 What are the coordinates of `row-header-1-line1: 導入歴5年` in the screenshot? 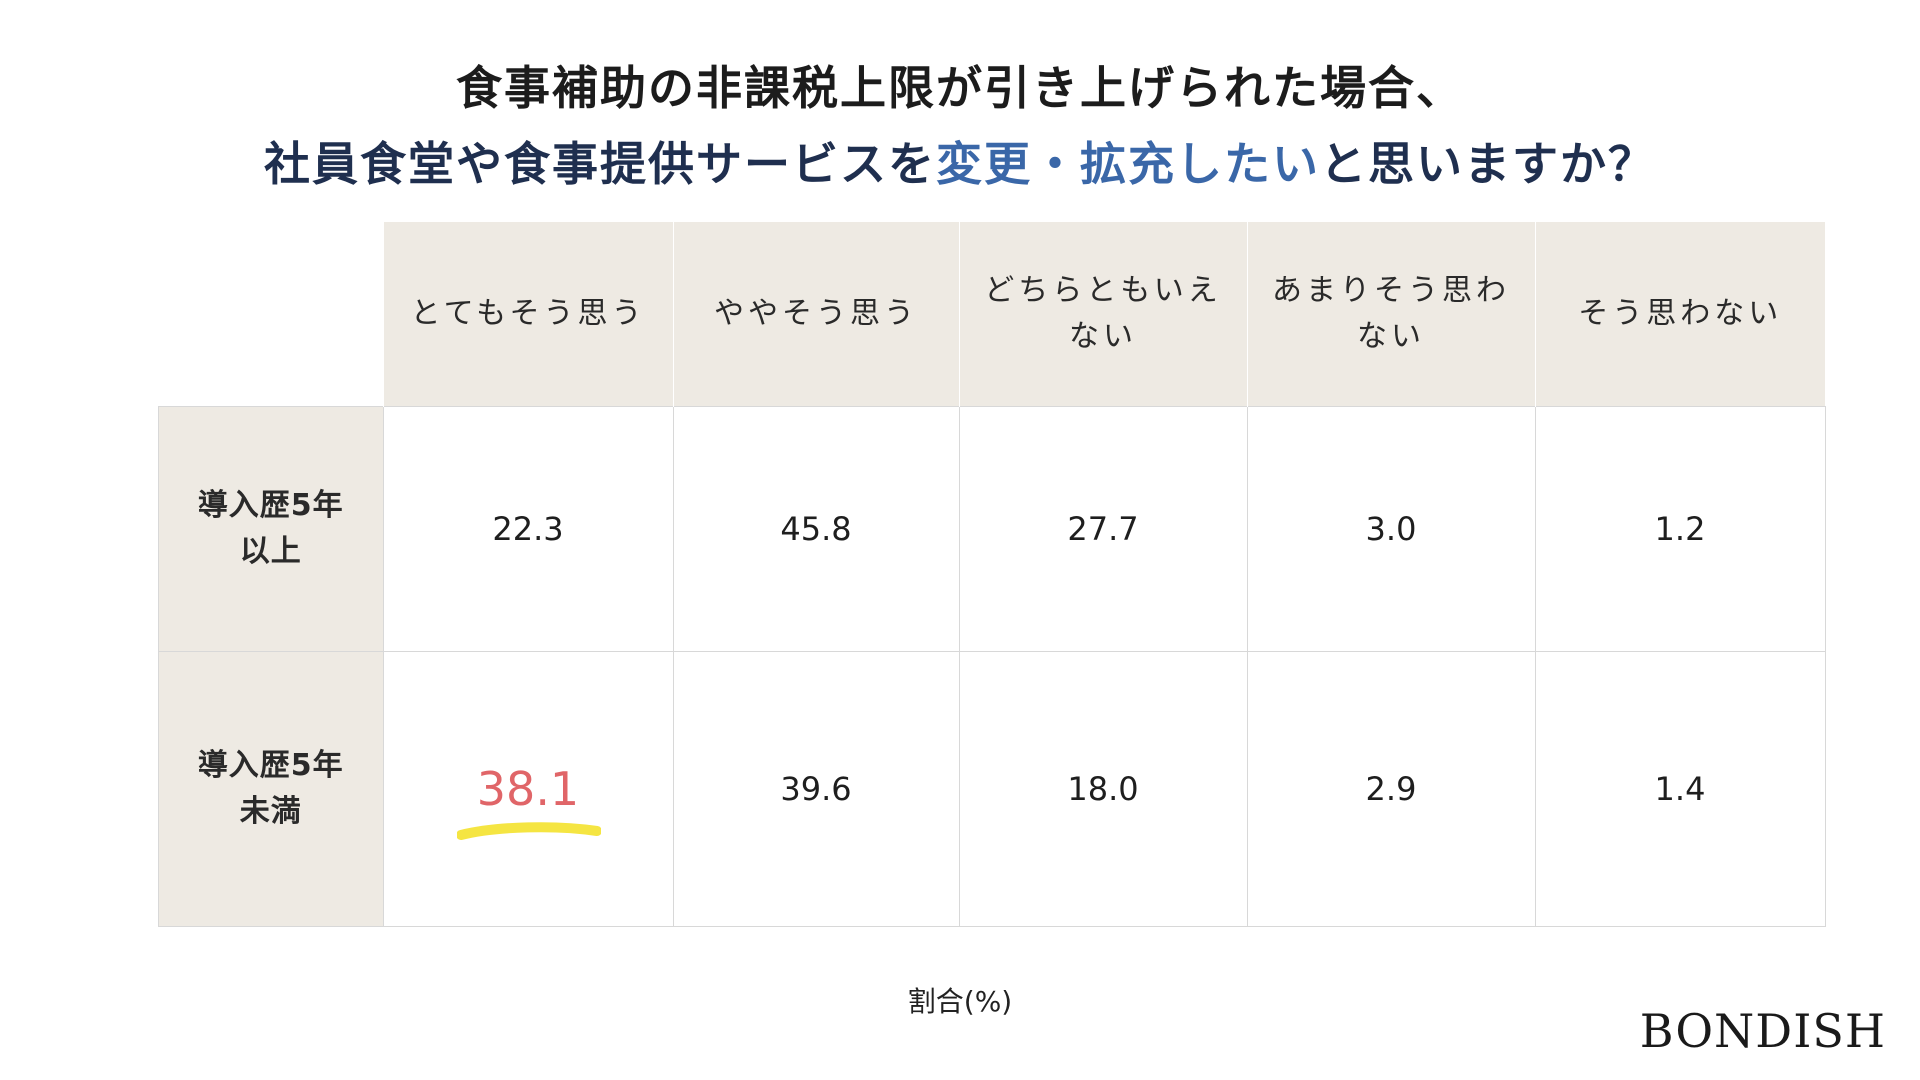 It's located at (270, 505).